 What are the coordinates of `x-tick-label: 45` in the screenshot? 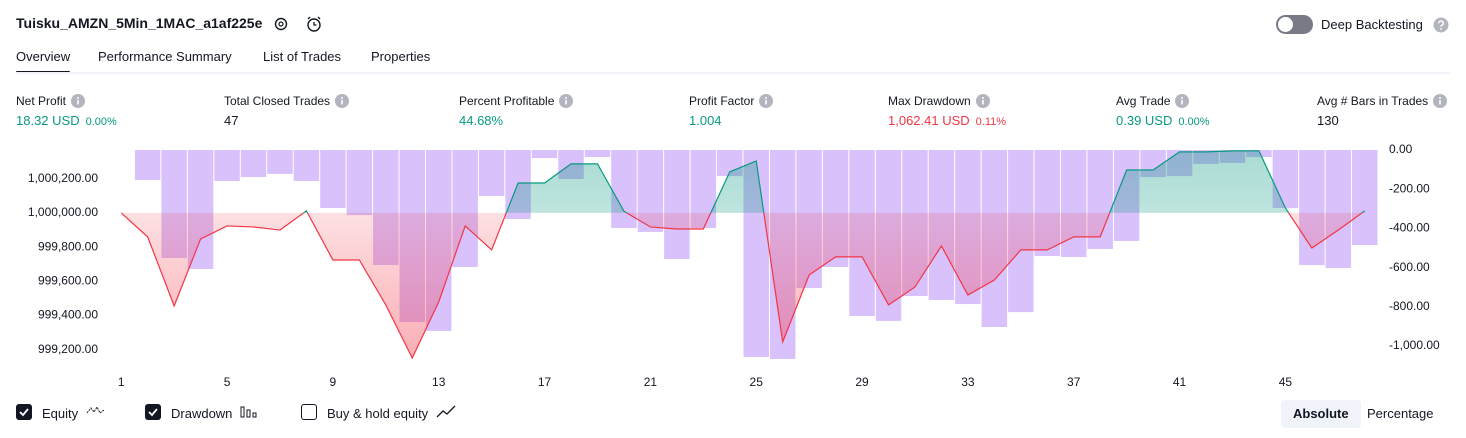 It's located at (1286, 382).